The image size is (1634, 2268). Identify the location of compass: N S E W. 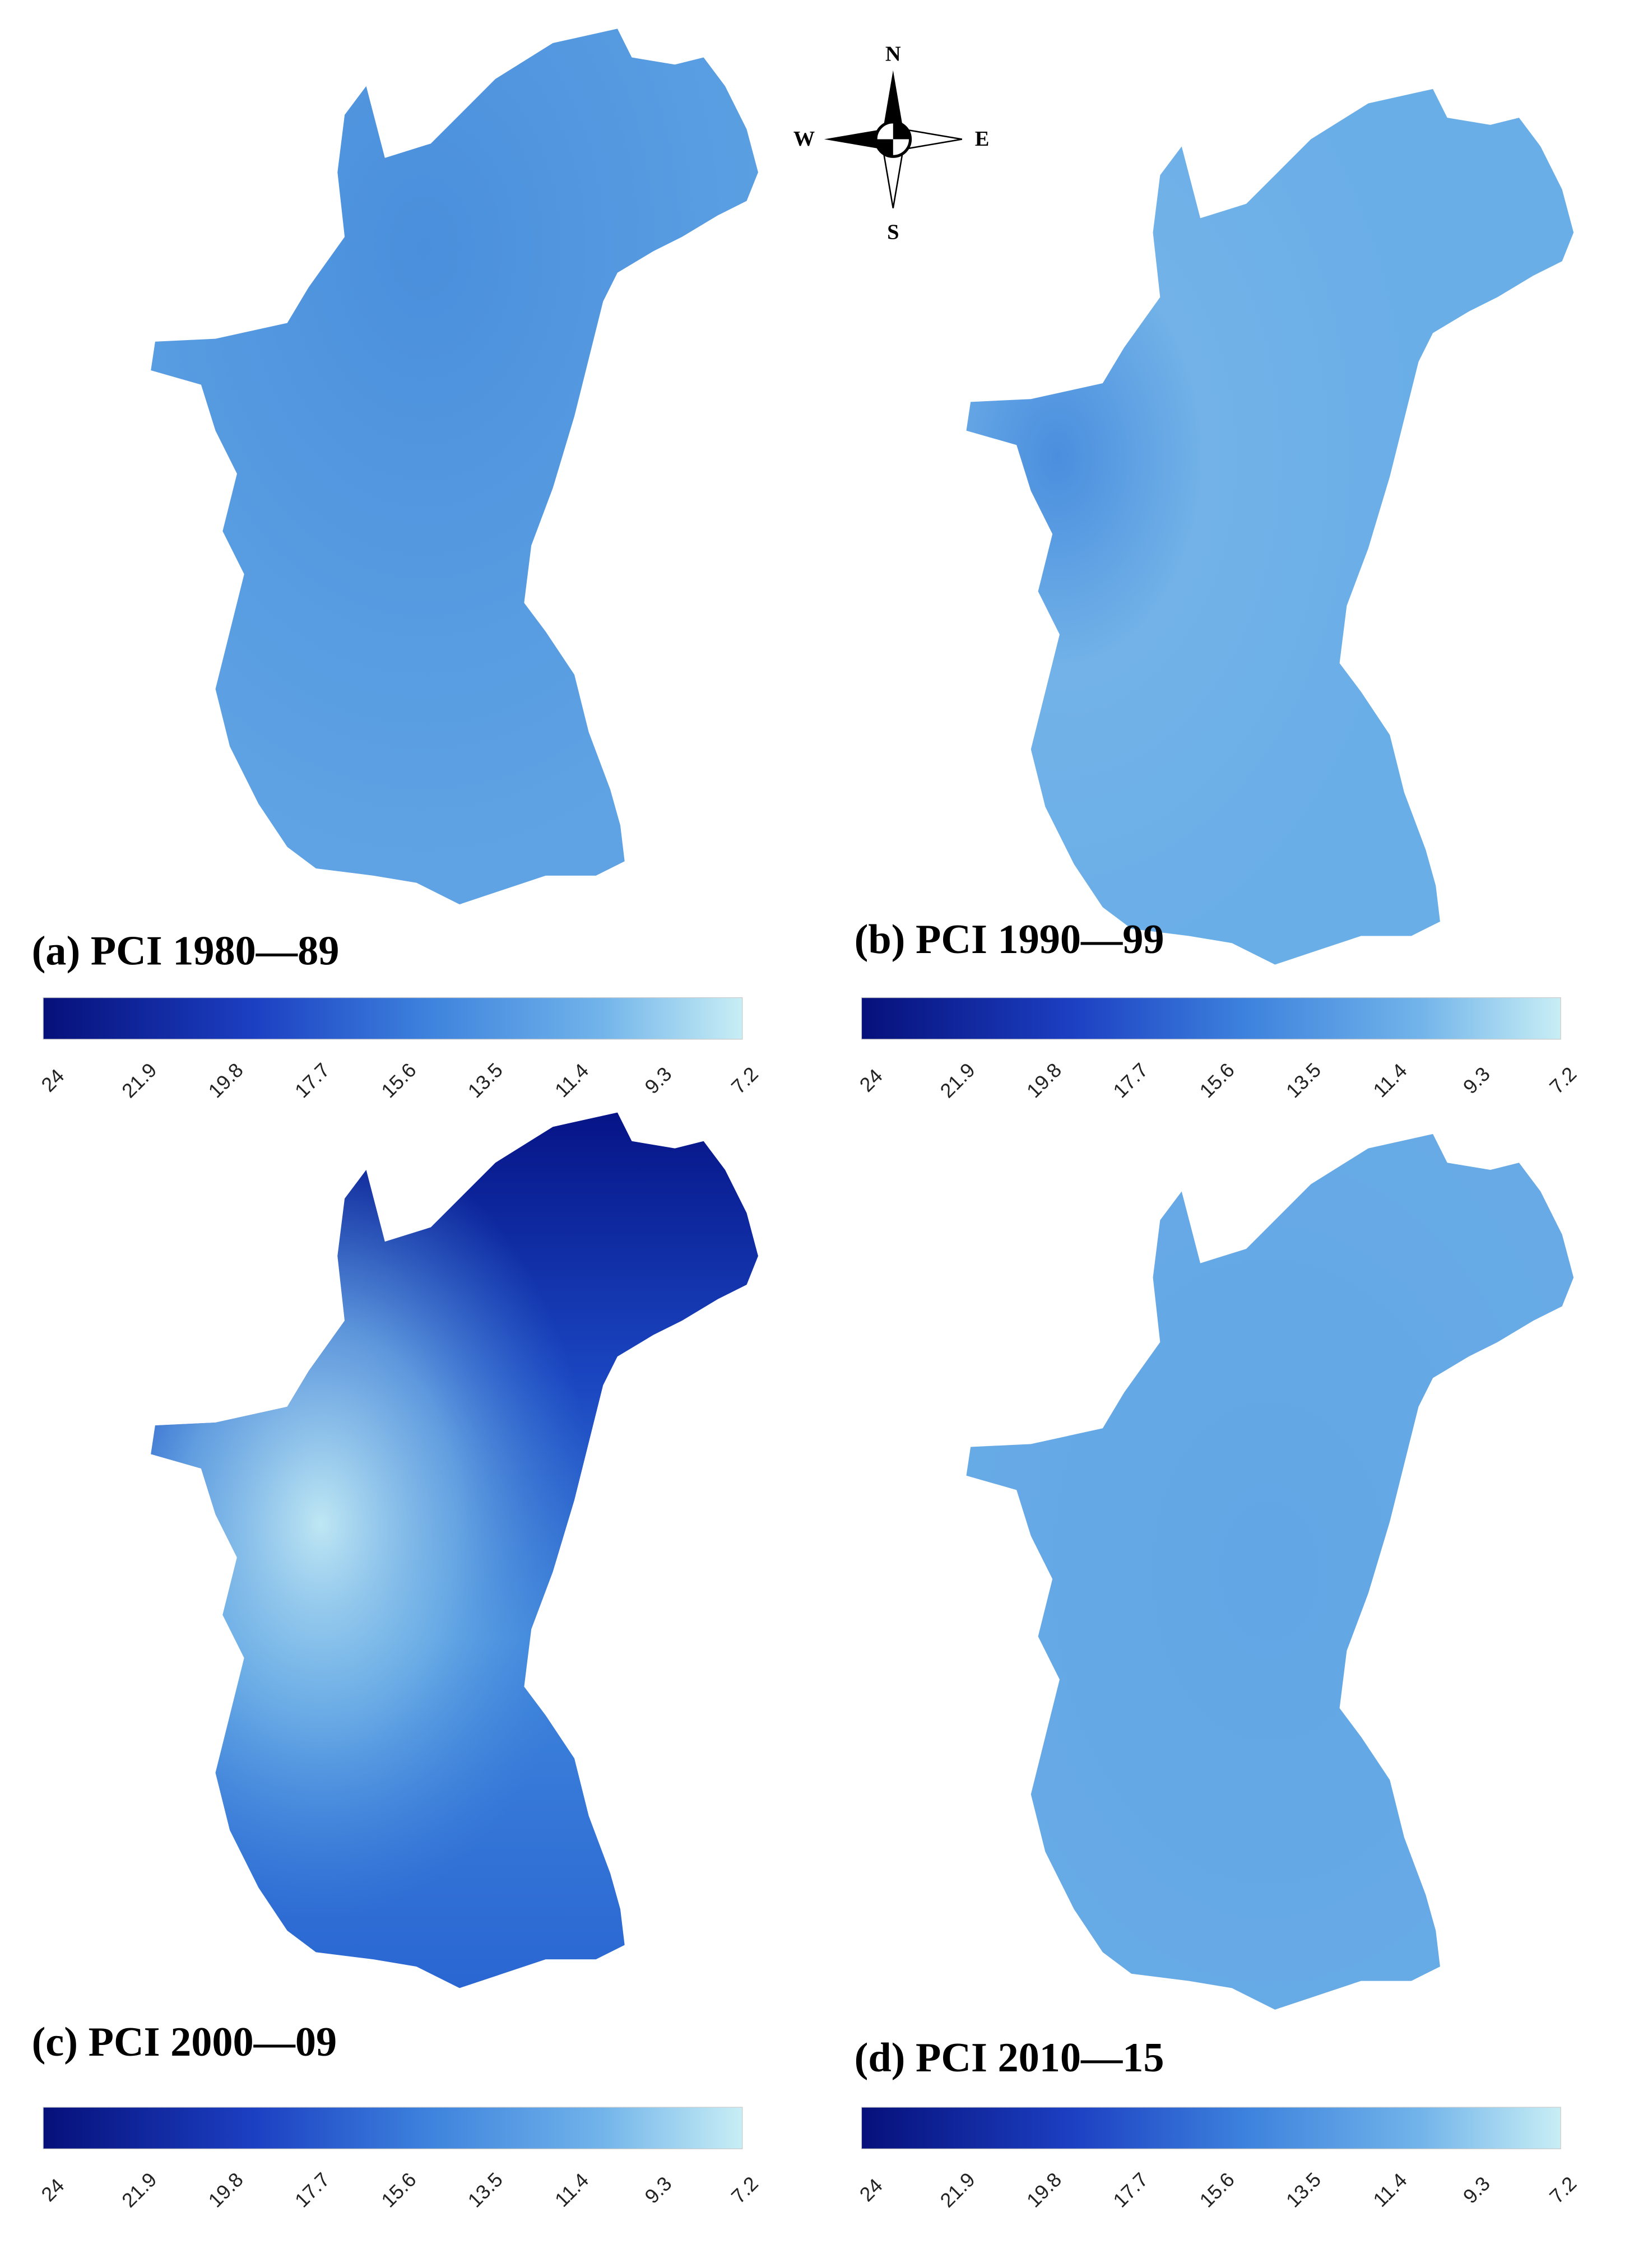
(891, 143).